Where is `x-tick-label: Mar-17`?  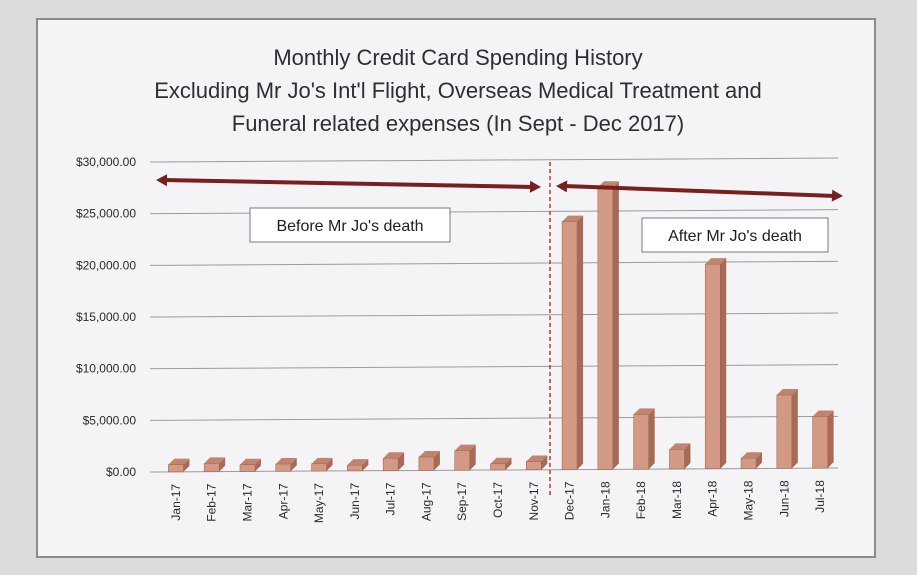
x-tick-label: Mar-17 is located at coordinates (247, 502).